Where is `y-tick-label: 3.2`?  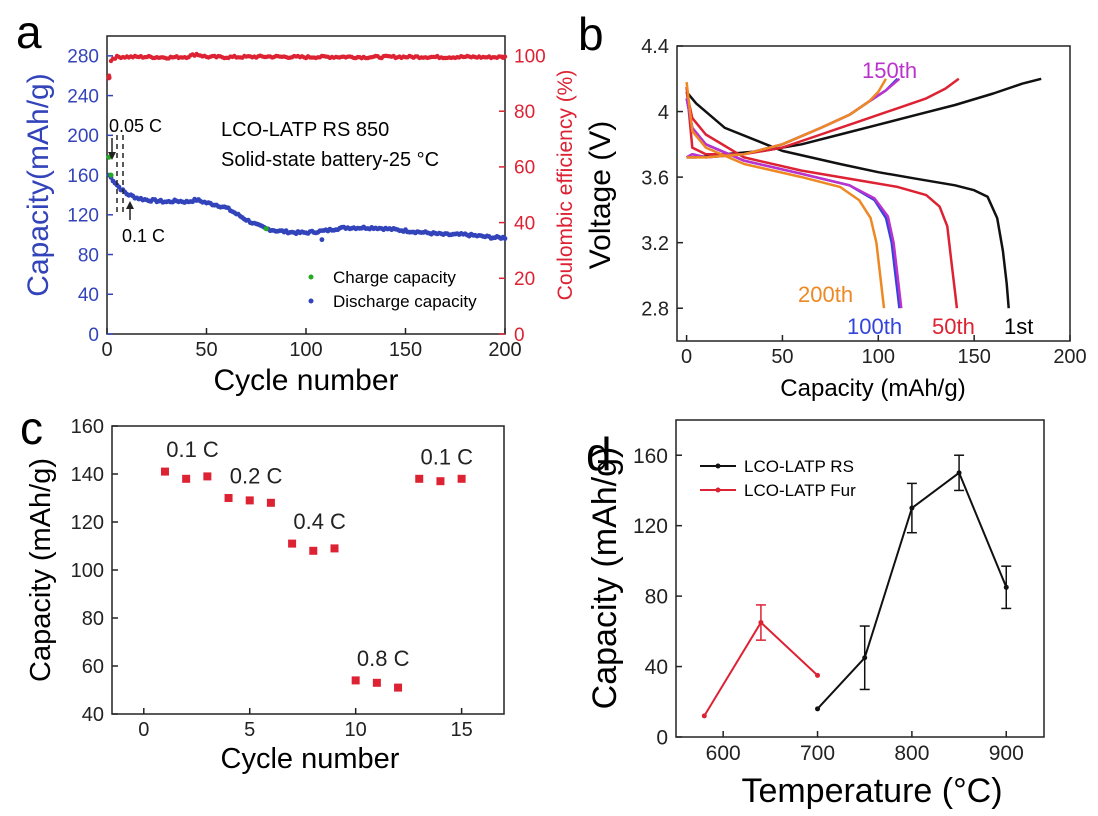 y-tick-label: 3.2 is located at coordinates (655, 244).